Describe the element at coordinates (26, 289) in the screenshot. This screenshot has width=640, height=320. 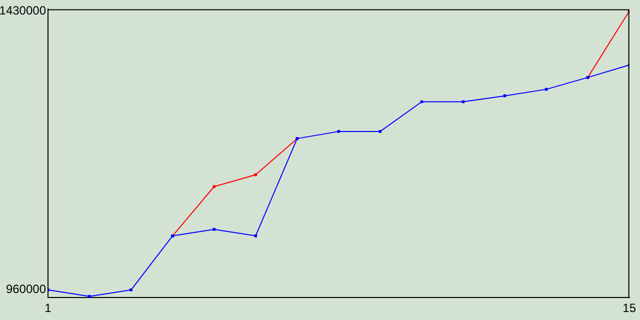
I see `y-tick-label: 960000` at that location.